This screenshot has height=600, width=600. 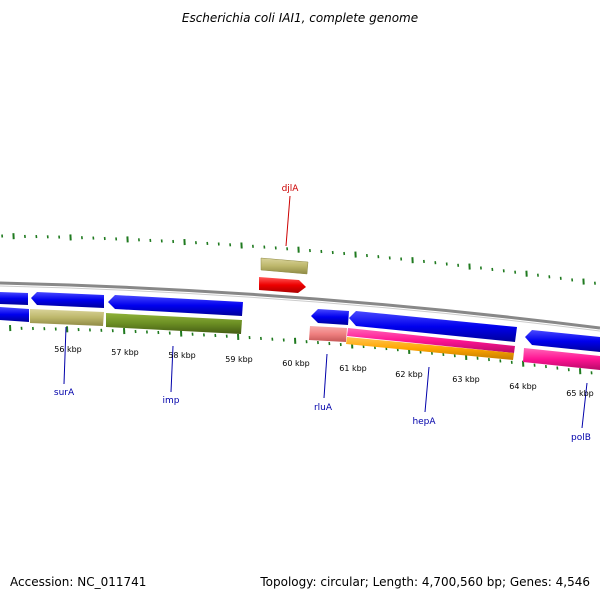 I want to click on gene-djlA-cds, so click(x=282, y=285).